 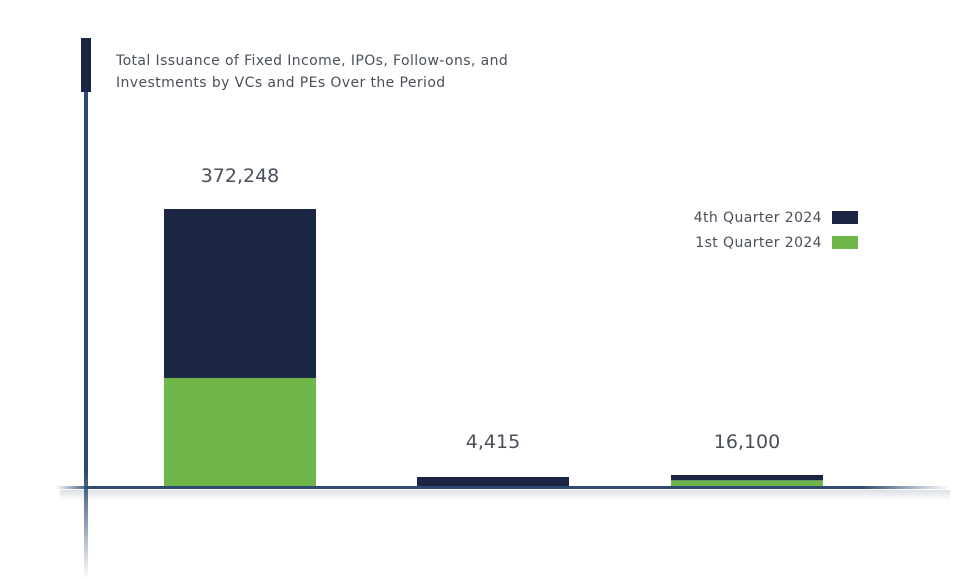 I want to click on total-label-1: 4,415, so click(x=493, y=442).